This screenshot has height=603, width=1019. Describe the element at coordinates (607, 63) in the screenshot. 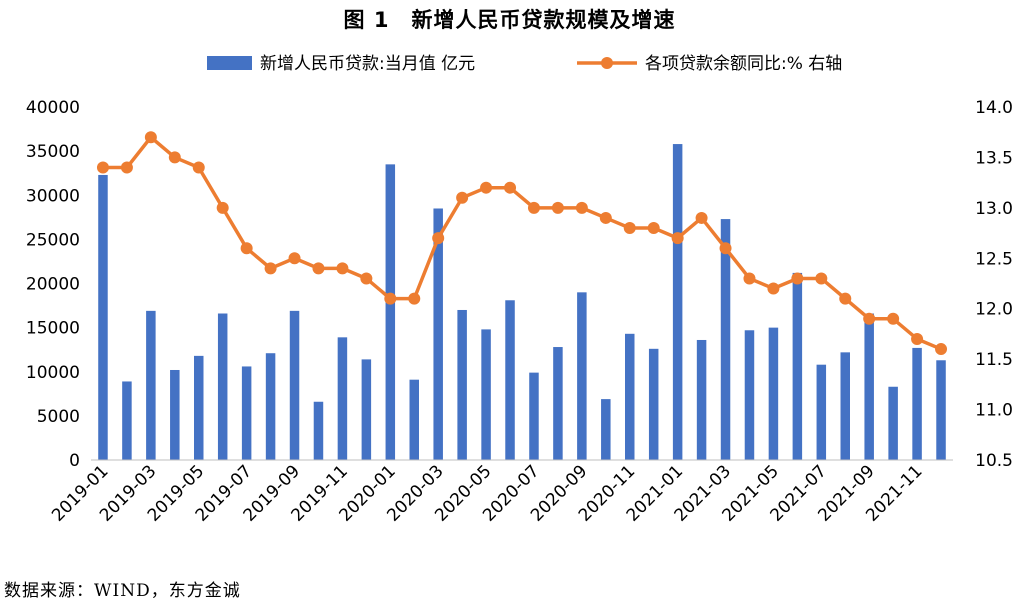

I see `legend-line-marker` at that location.